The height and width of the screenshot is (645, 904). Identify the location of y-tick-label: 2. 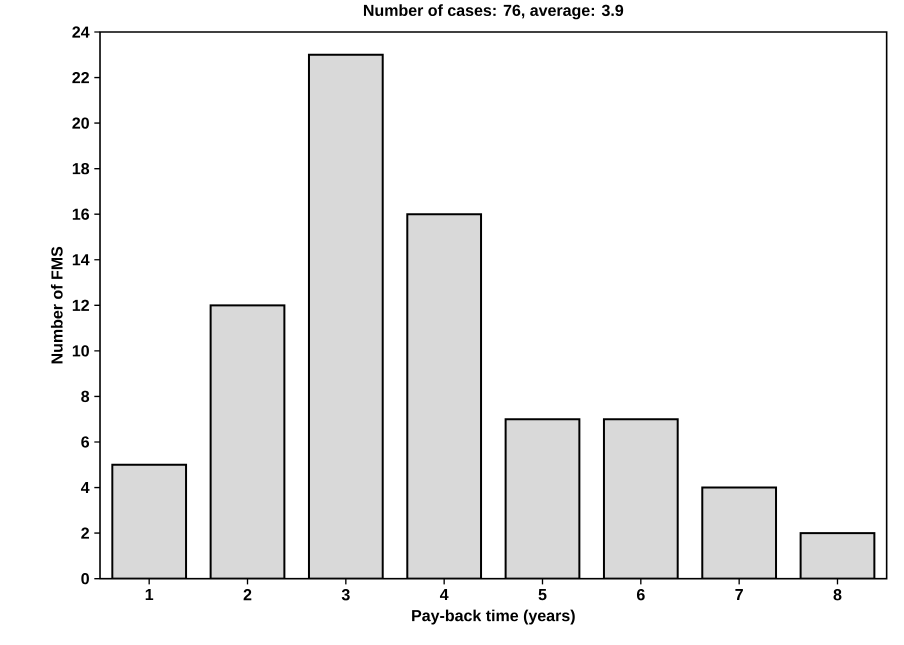
(85, 533).